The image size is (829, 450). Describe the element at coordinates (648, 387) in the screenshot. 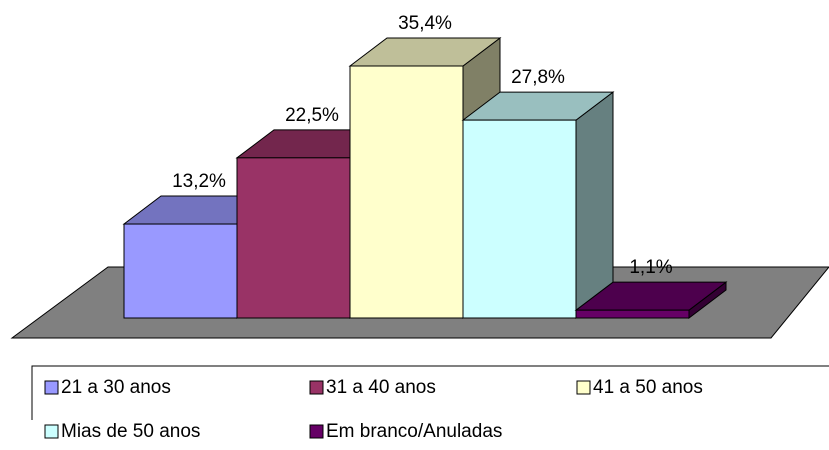

I see `legend-label: 41 a 50 anos` at that location.